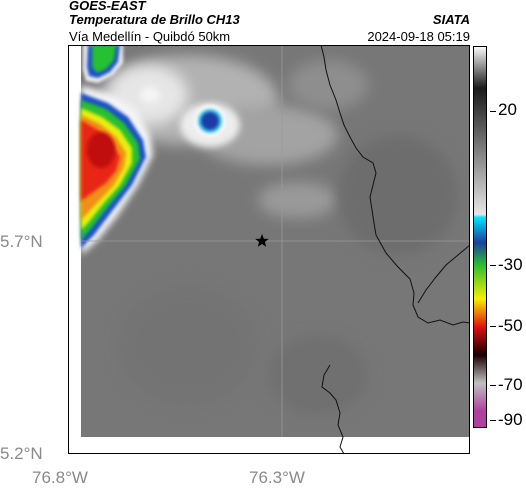 The width and height of the screenshot is (526, 491). I want to click on colorbar-label-20: 20, so click(507, 109).